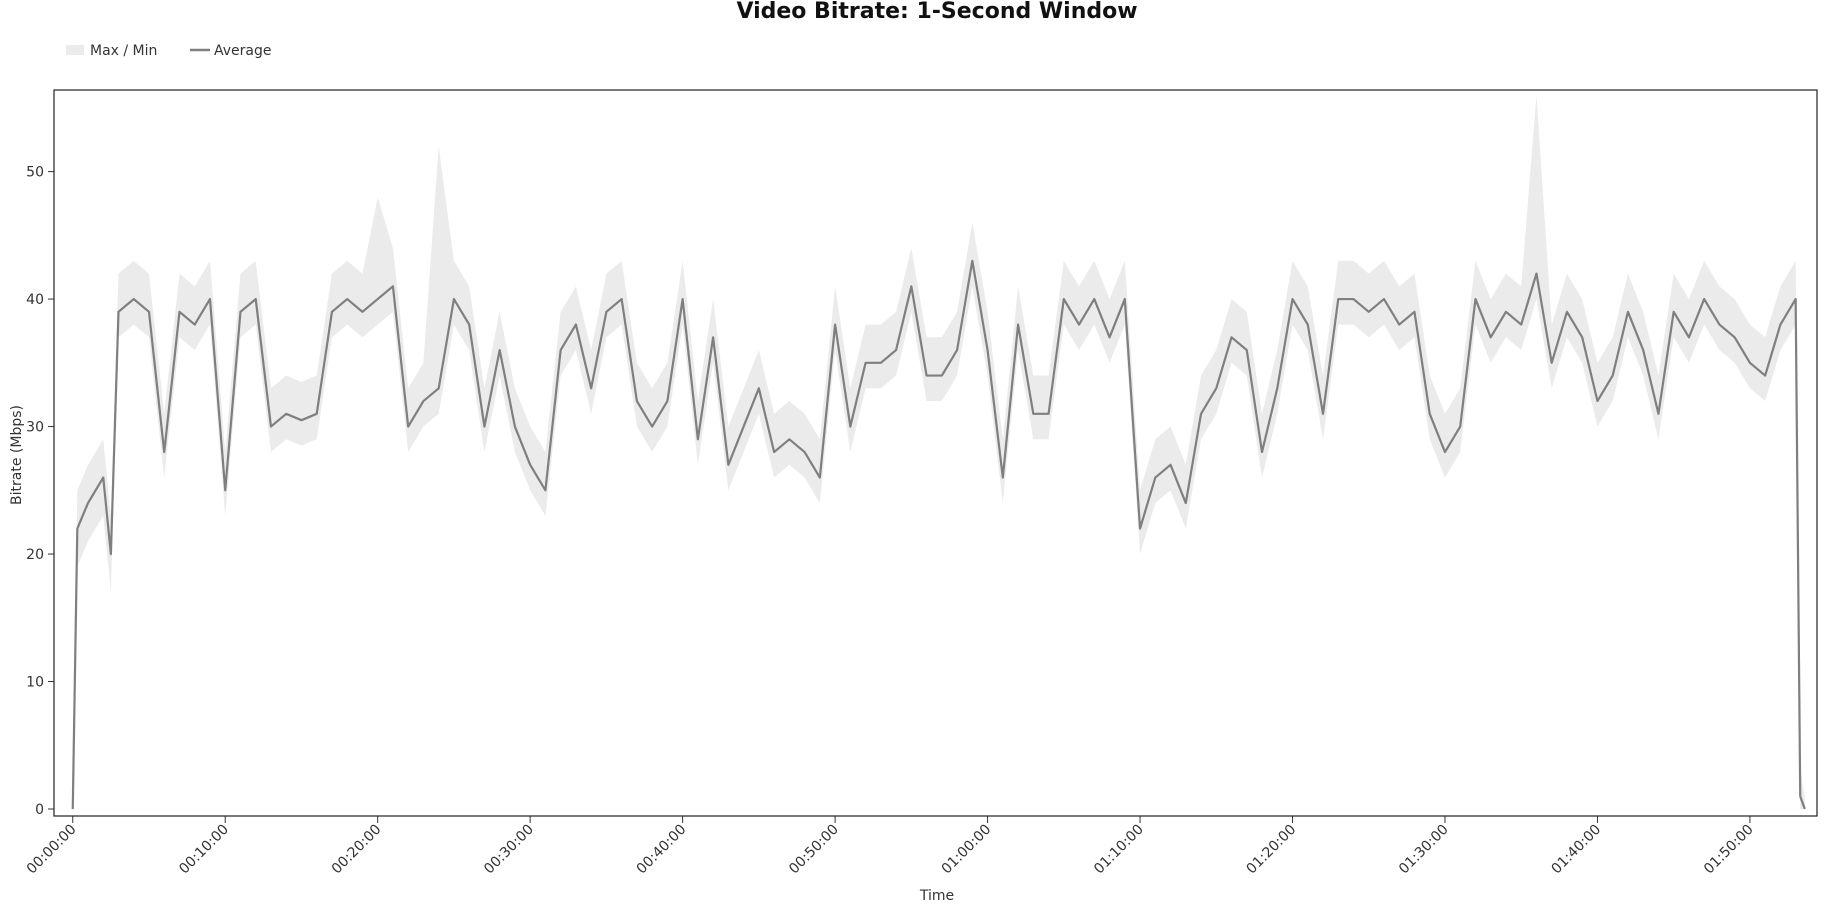  I want to click on y-tick-label: 0, so click(39, 810).